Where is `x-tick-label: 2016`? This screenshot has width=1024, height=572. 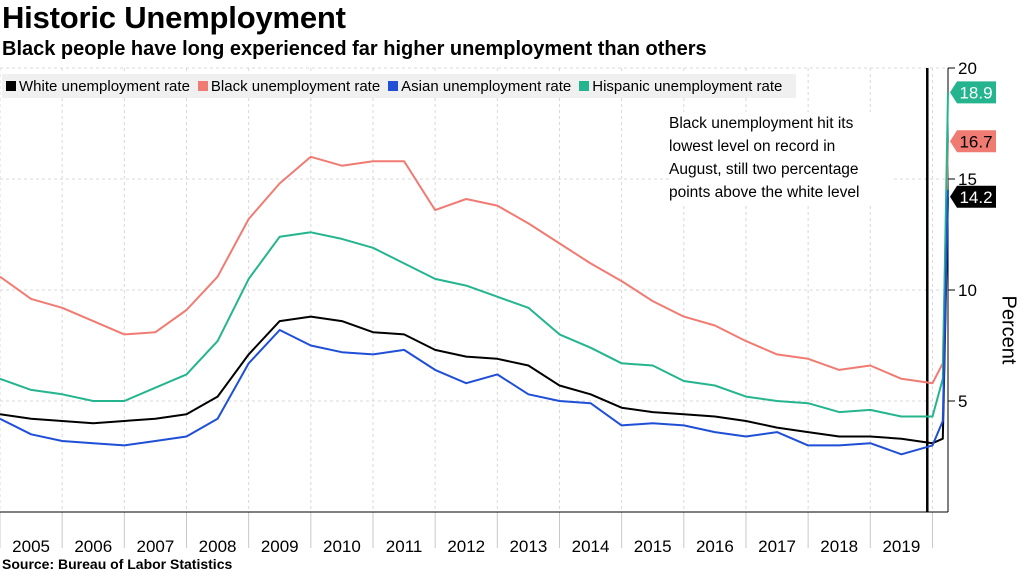
x-tick-label: 2016 is located at coordinates (715, 546).